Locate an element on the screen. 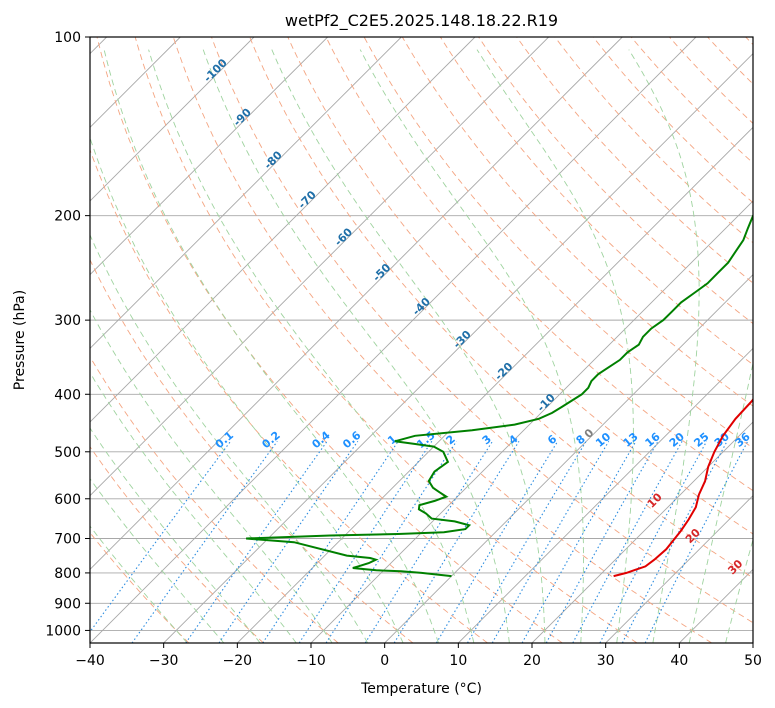 The image size is (775, 708). mixing-ratio-label: 36 is located at coordinates (743, 440).